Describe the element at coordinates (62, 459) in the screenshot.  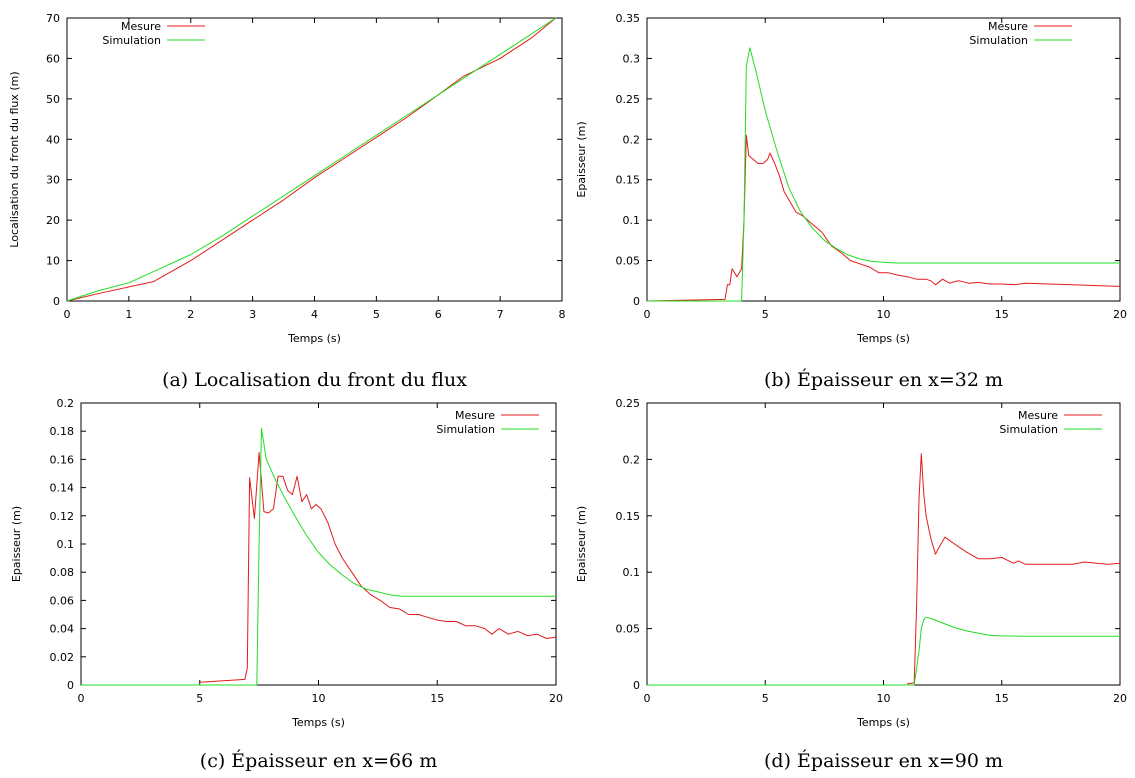
I see `y-tick-label: 0.16` at that location.